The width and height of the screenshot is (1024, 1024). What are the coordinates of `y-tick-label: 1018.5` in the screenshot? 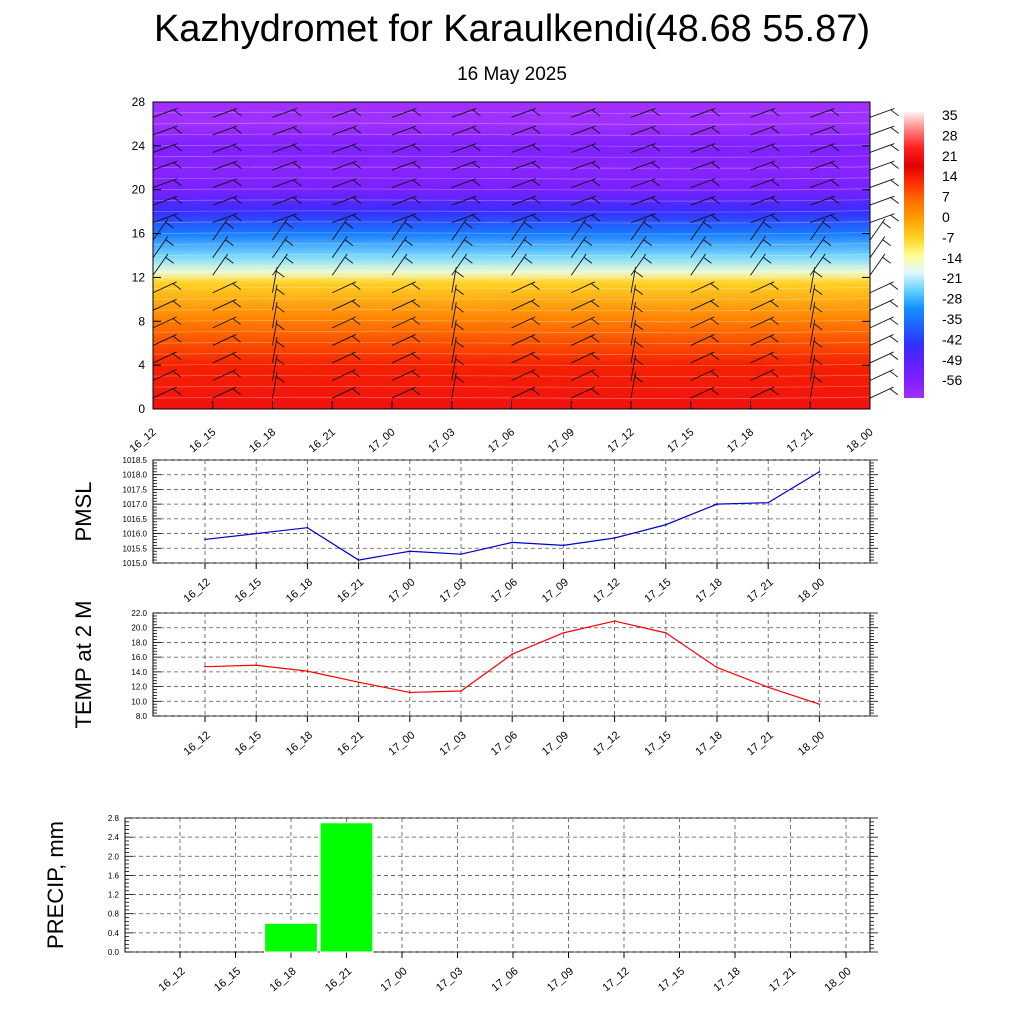 It's located at (135, 460).